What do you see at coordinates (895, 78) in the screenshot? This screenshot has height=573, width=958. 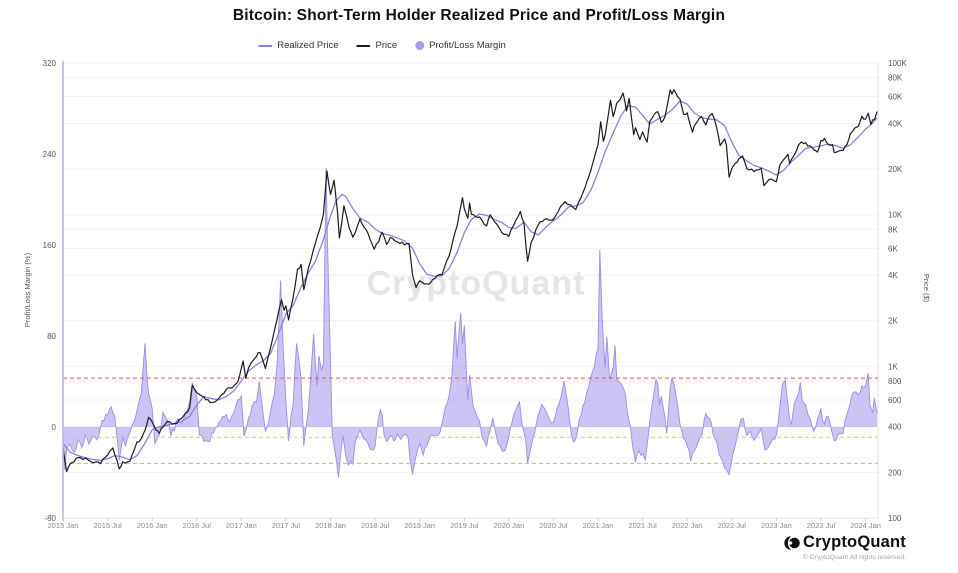 I see `axis-tick-label: 80K` at bounding box center [895, 78].